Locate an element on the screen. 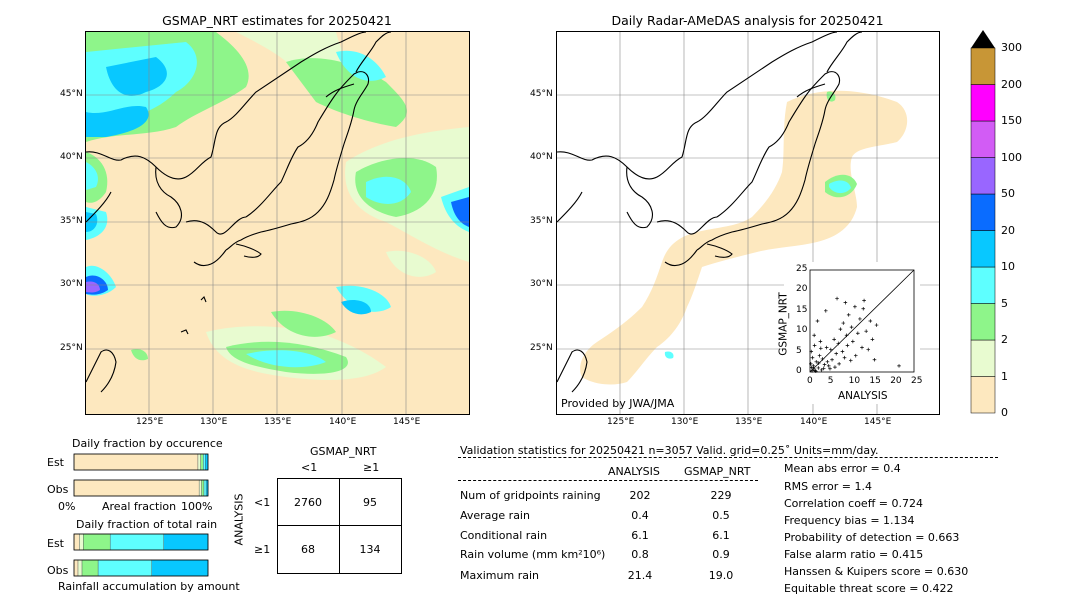 The width and height of the screenshot is (1080, 612). occurrence-axis-mid: Areal fraction is located at coordinates (139, 506).